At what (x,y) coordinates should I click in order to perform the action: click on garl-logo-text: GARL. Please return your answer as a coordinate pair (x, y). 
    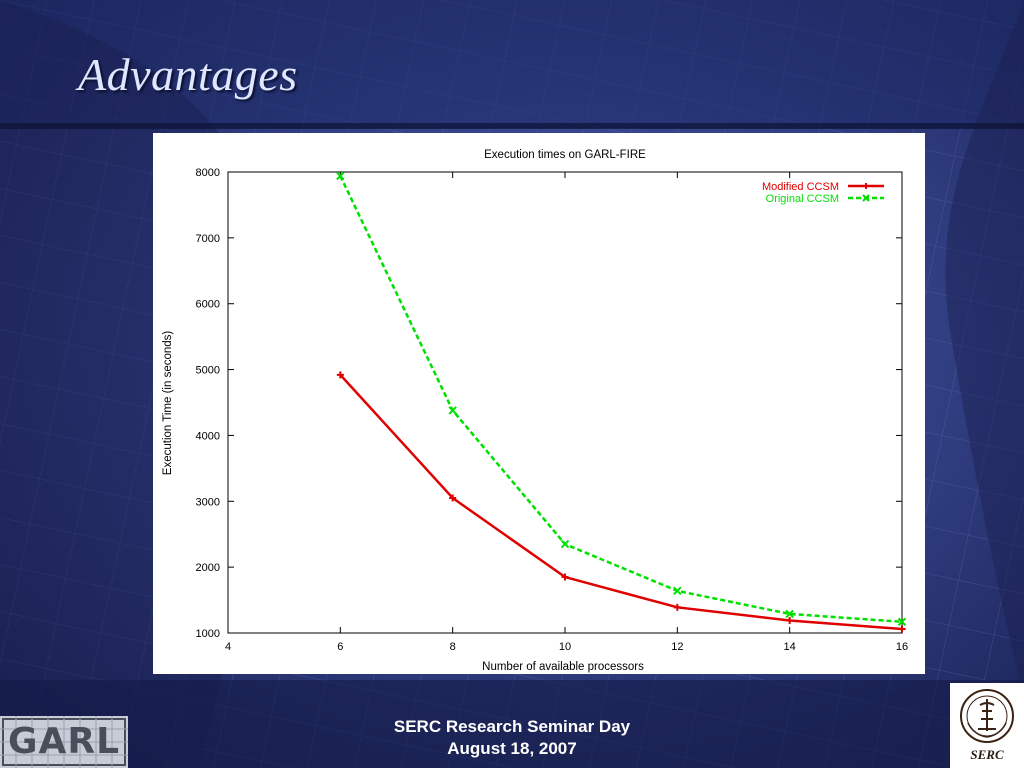
    Looking at the image, I should click on (64, 741).